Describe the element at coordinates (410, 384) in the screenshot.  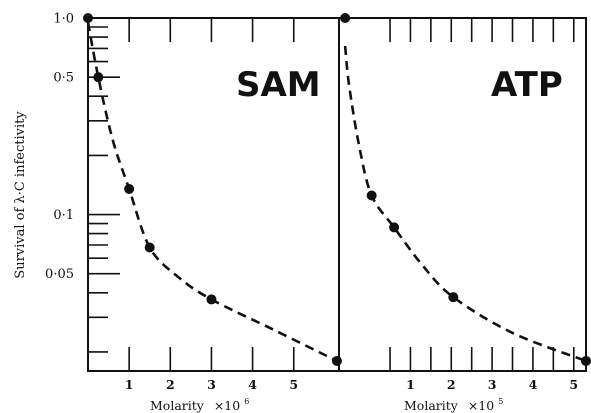
I see `atp-x-tick-label: 1` at that location.